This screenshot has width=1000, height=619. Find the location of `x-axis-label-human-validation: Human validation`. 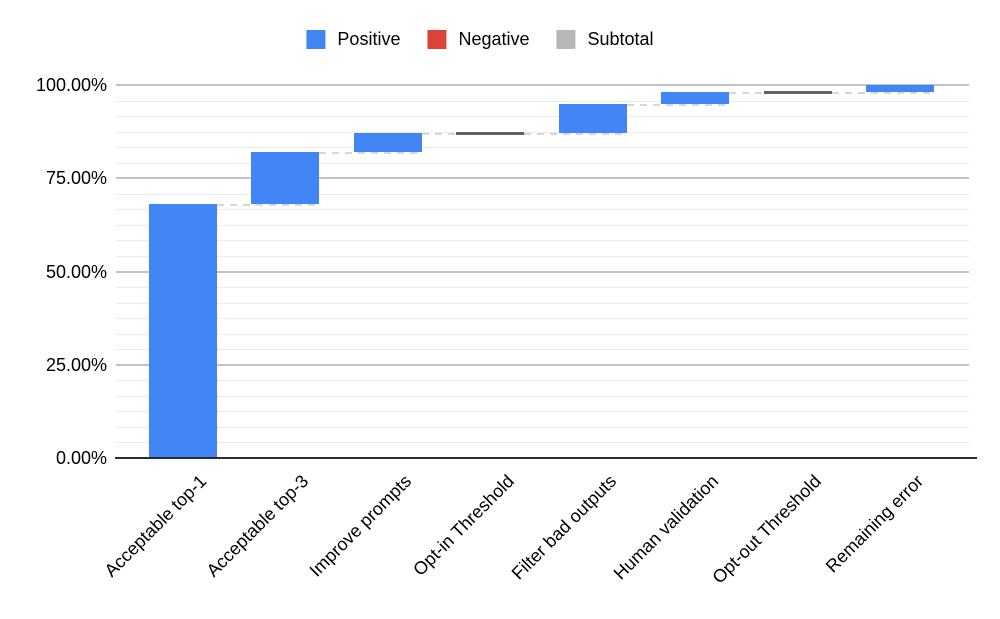

x-axis-label-human-validation: Human validation is located at coordinates (666, 527).